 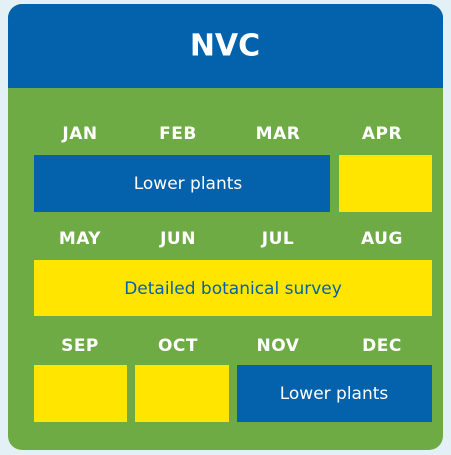 What do you see at coordinates (177, 239) in the screenshot?
I see `month: JUN` at bounding box center [177, 239].